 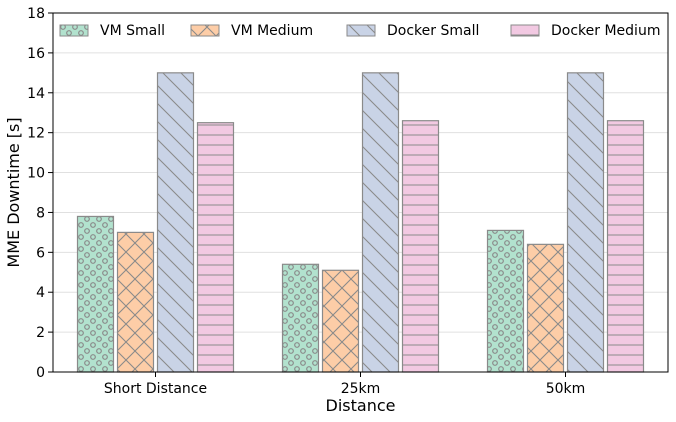 I want to click on legend-label-vm-medium: VM Medium, so click(x=272, y=31).